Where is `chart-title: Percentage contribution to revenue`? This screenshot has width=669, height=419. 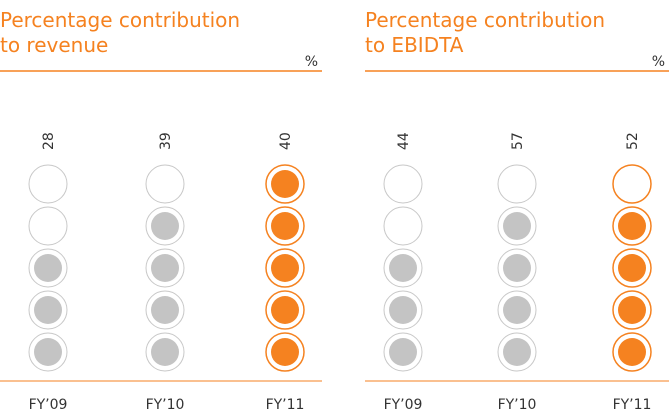
chart-title: Percentage contribution to revenue is located at coordinates (120, 32).